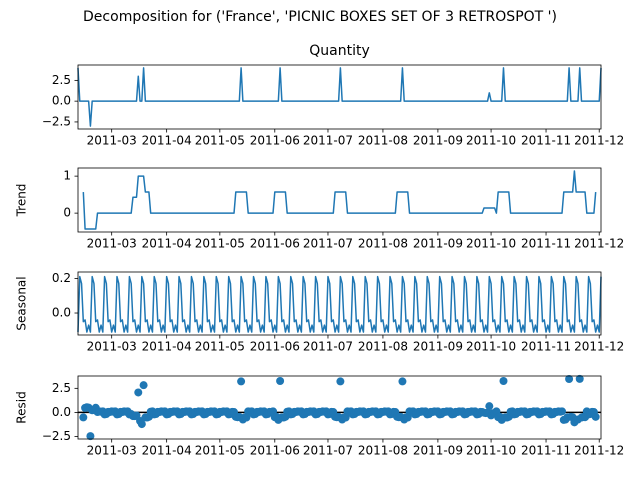 The height and width of the screenshot is (480, 640). What do you see at coordinates (22, 303) in the screenshot?
I see `y-axis-label: Seasonal` at bounding box center [22, 303].